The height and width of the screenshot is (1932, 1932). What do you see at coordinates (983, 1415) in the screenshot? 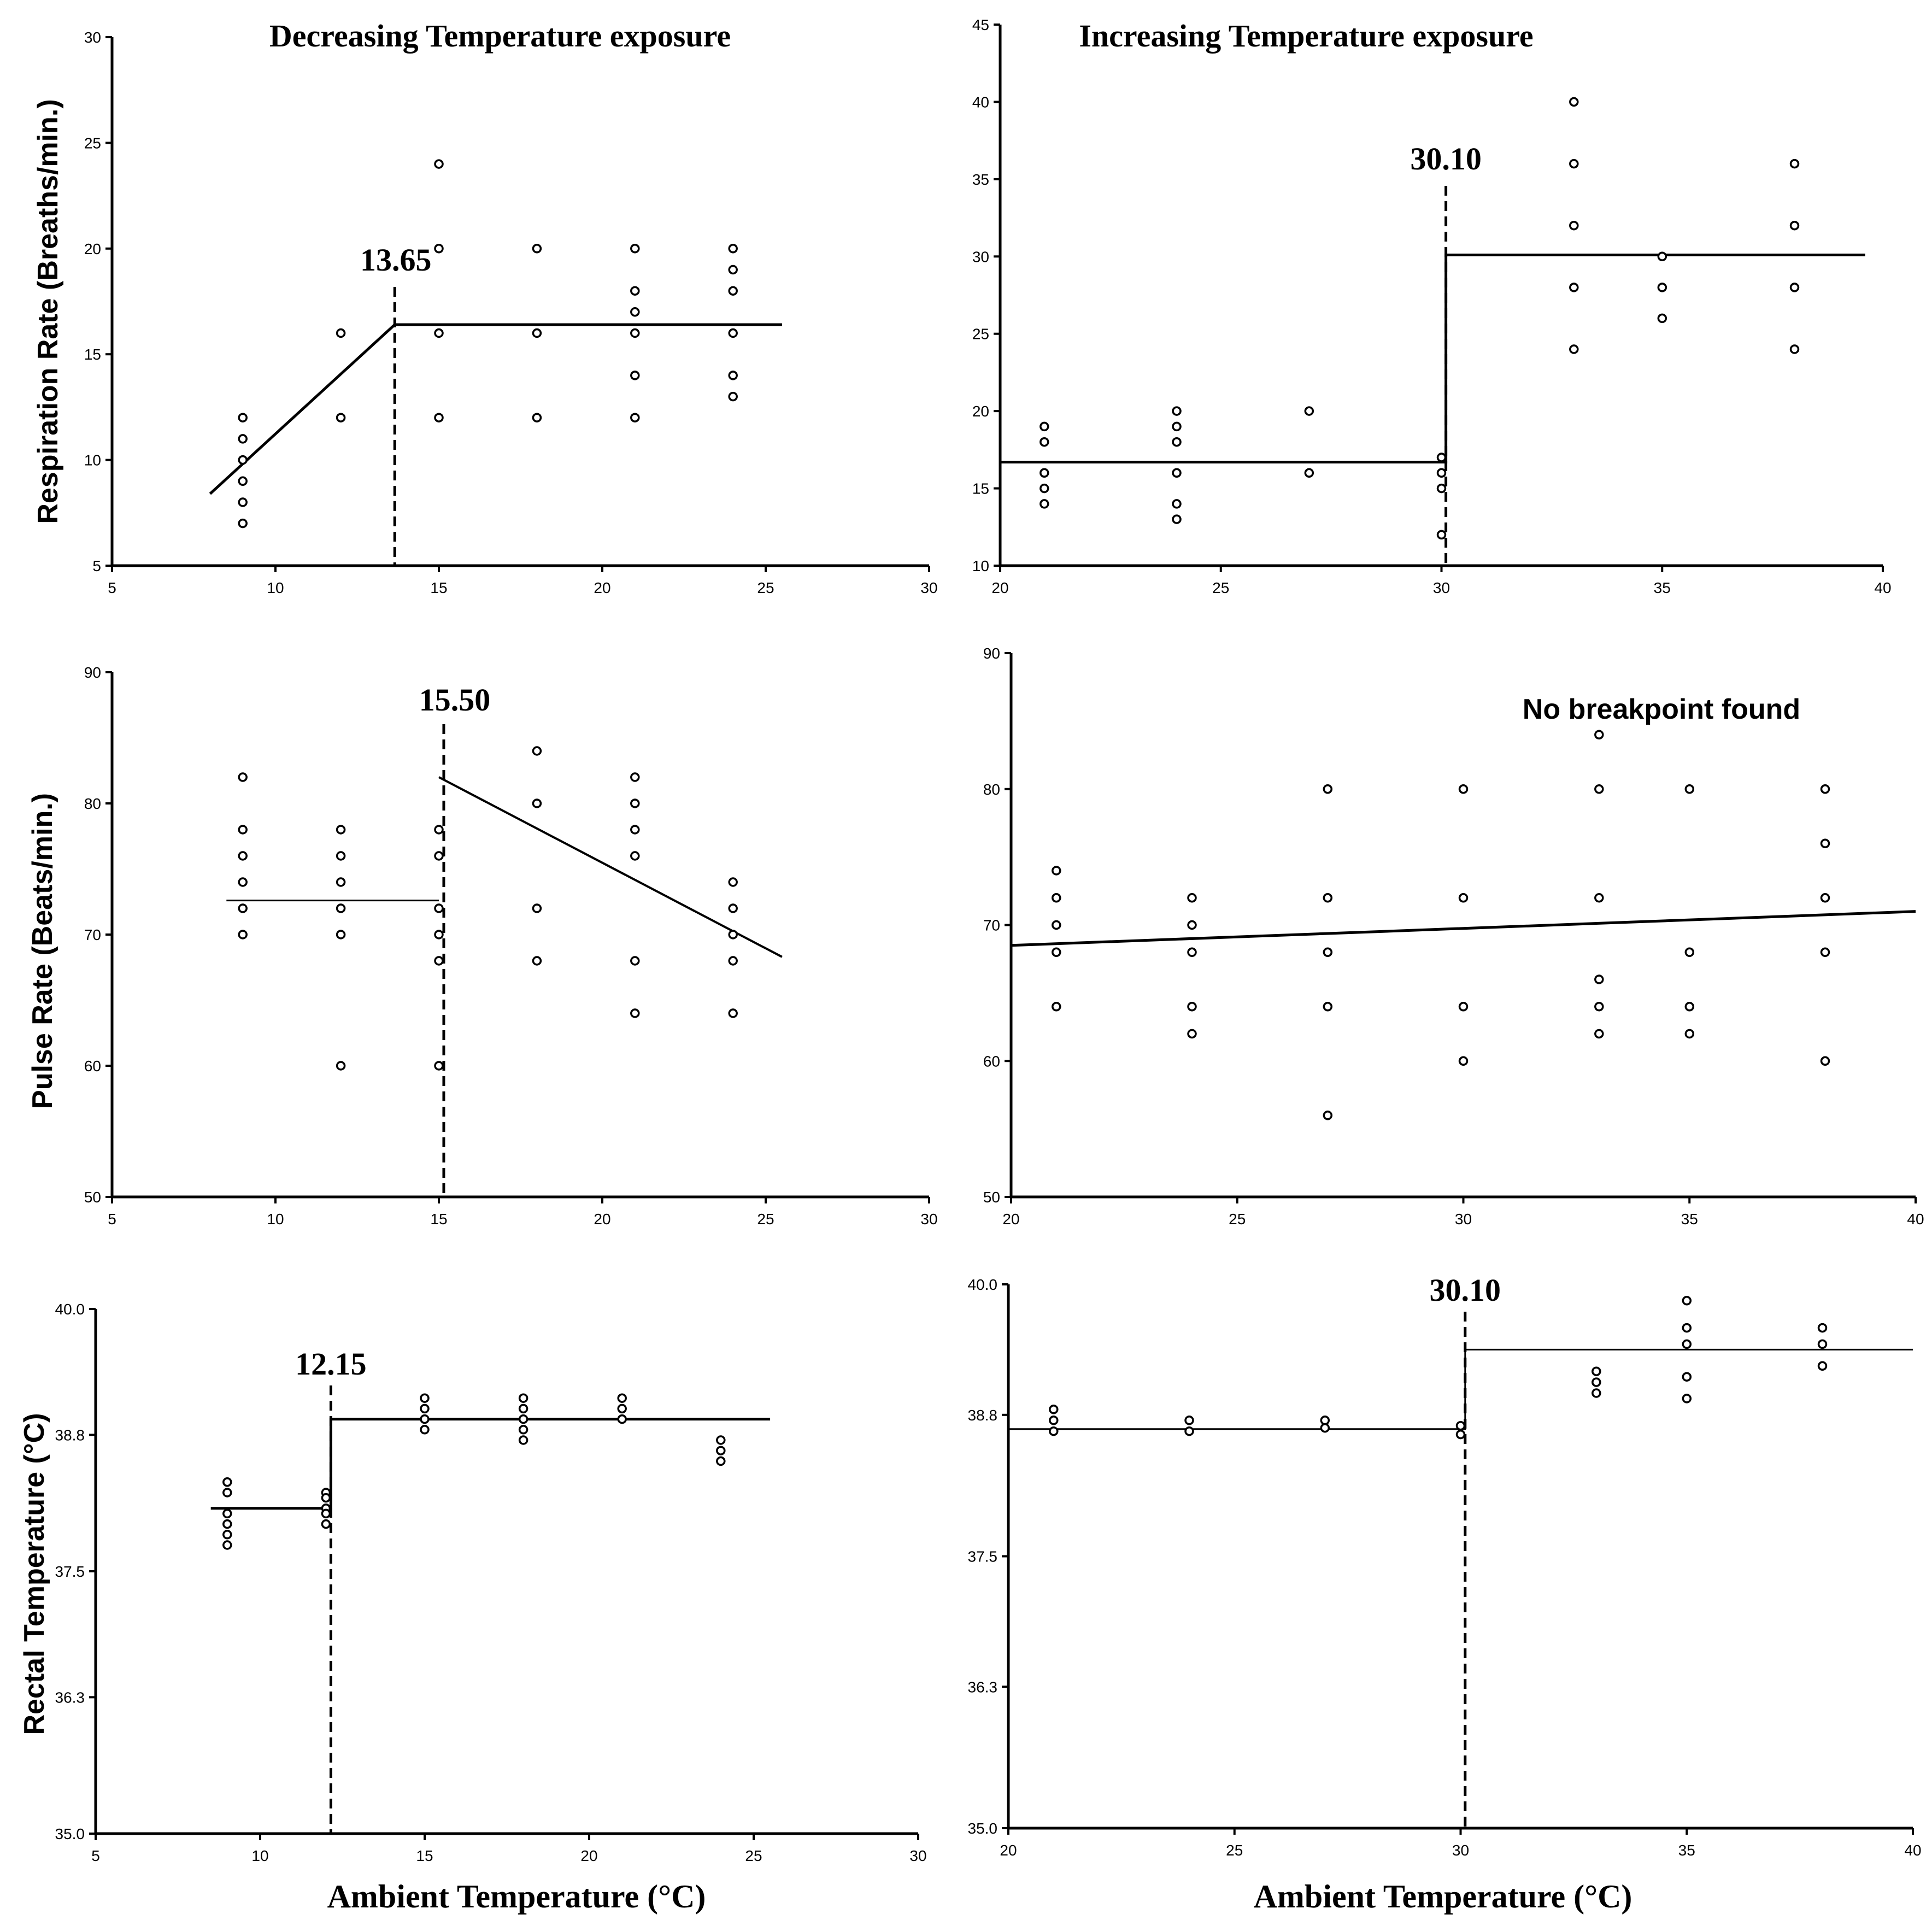
I see `y-tick-label: 38.8` at bounding box center [983, 1415].